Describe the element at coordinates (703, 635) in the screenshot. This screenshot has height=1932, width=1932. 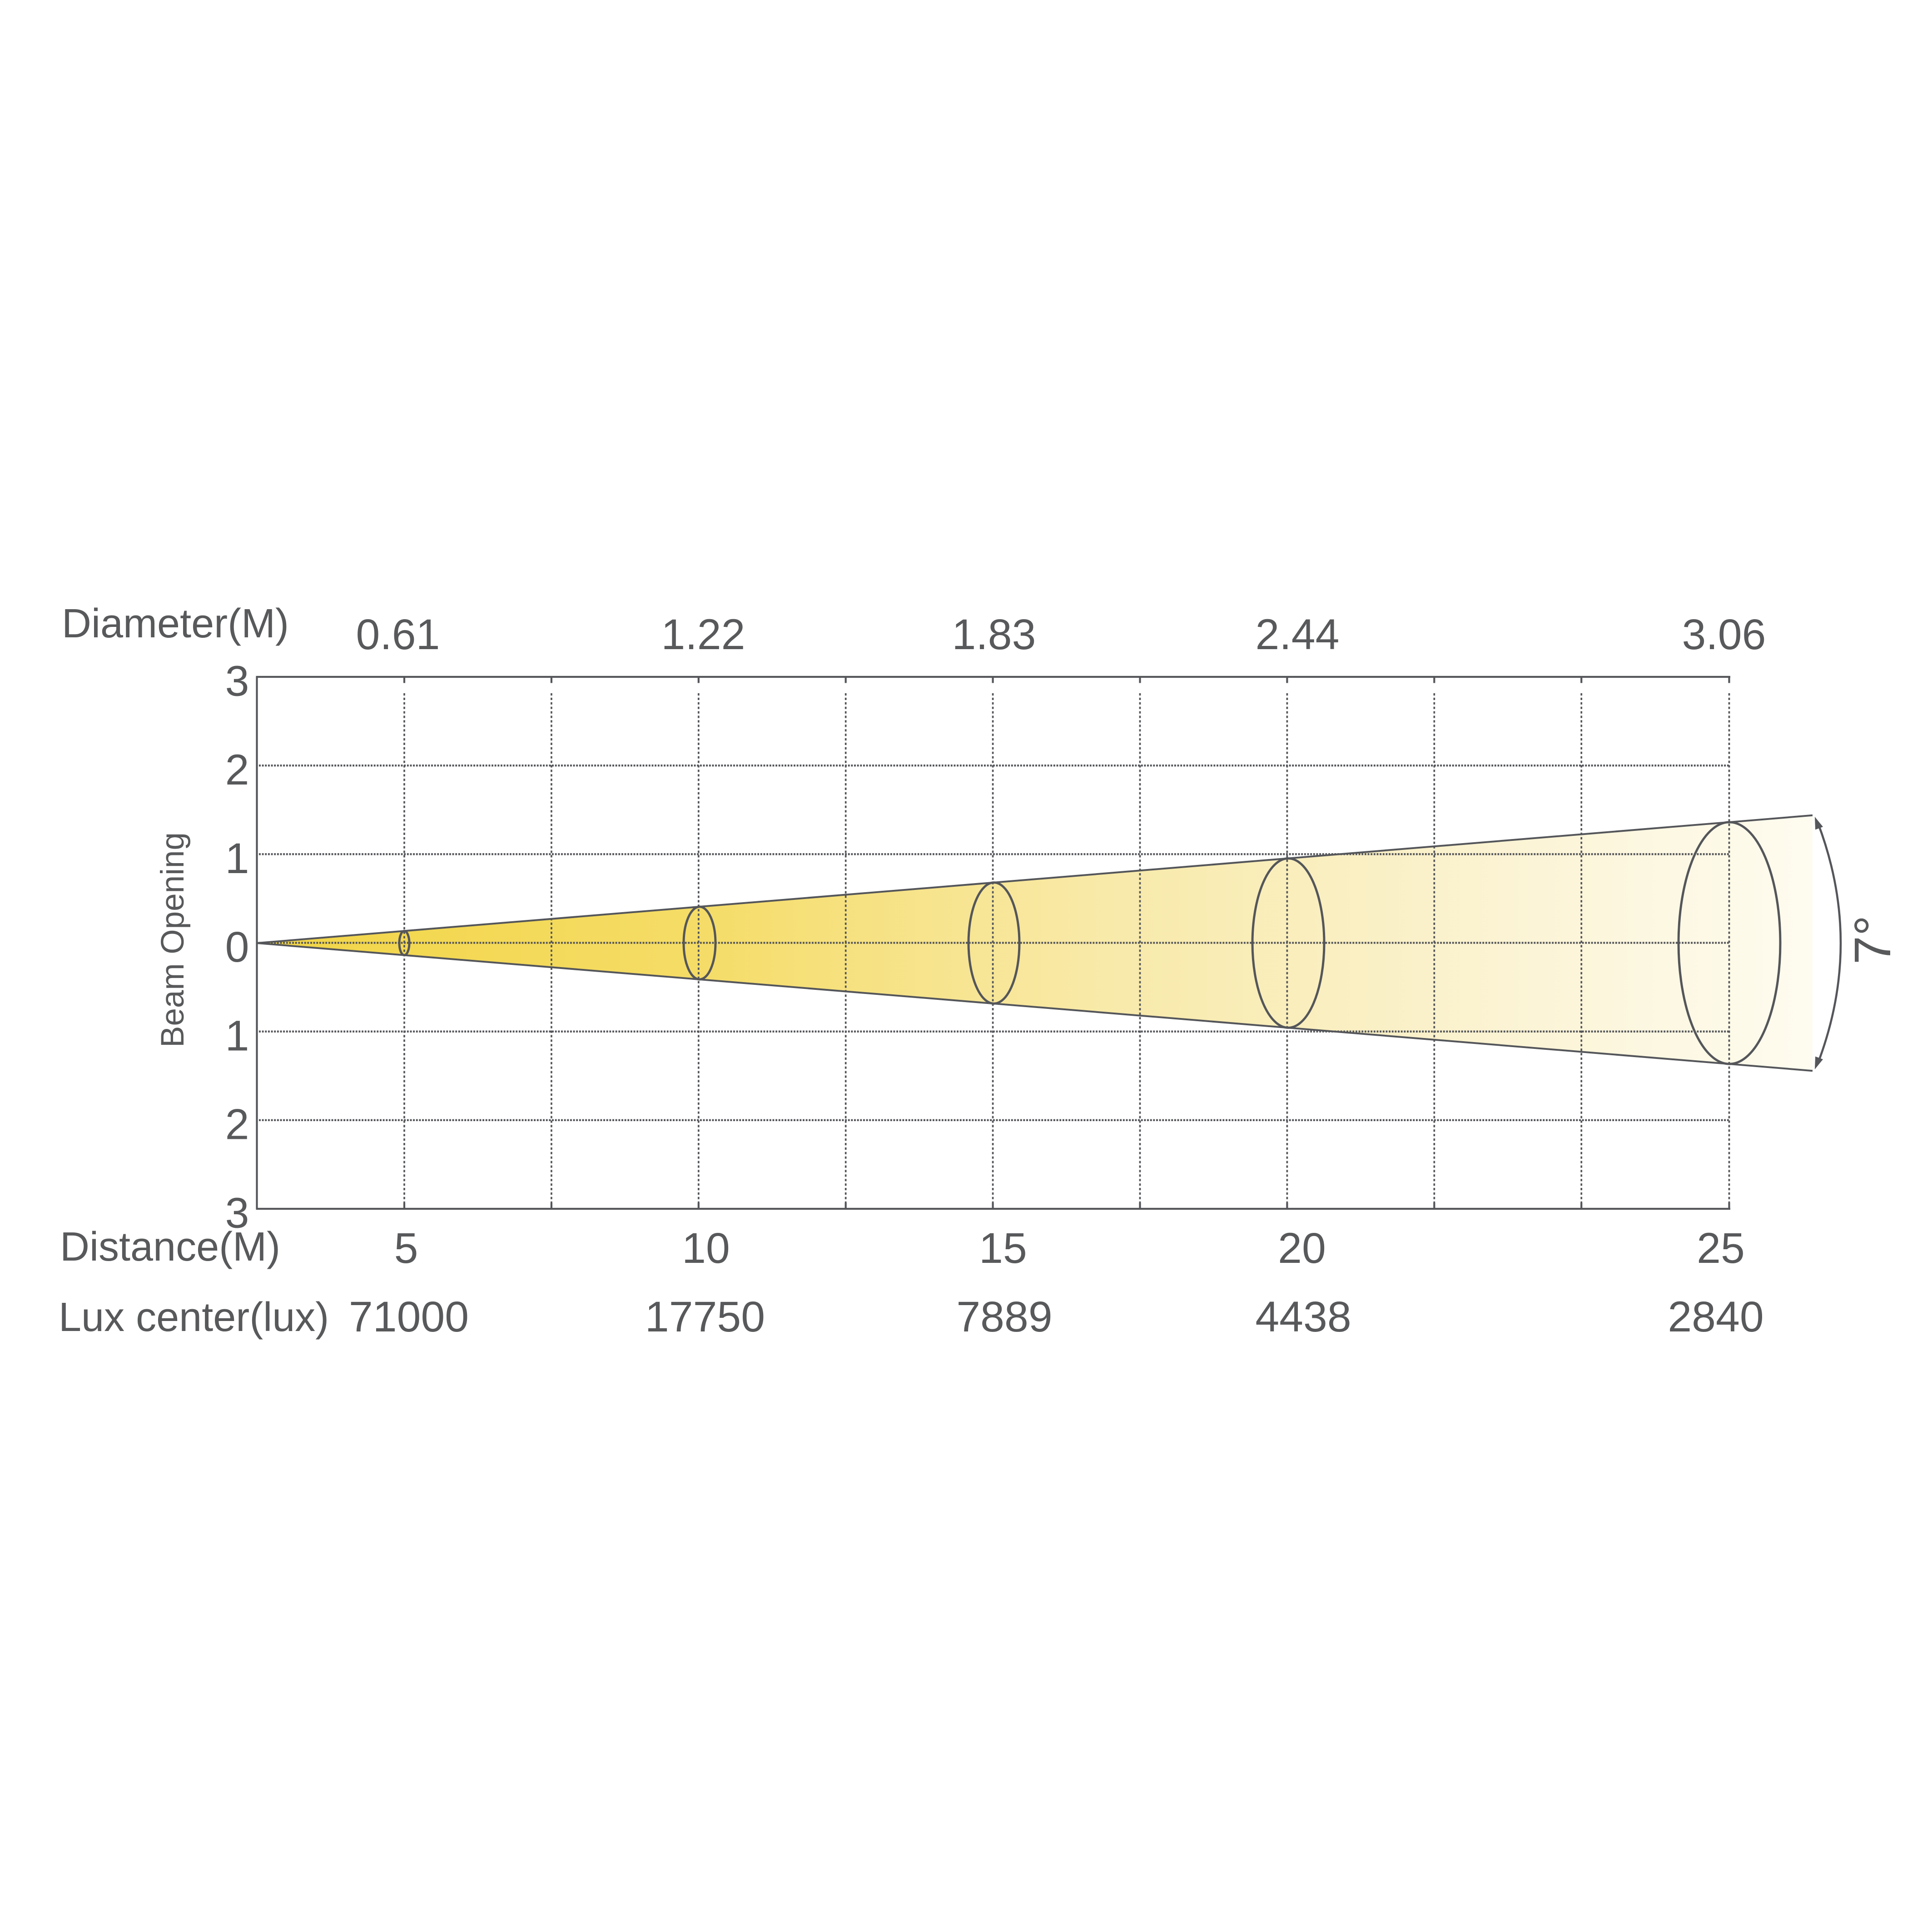
I see `svg-text: 1.22` at that location.